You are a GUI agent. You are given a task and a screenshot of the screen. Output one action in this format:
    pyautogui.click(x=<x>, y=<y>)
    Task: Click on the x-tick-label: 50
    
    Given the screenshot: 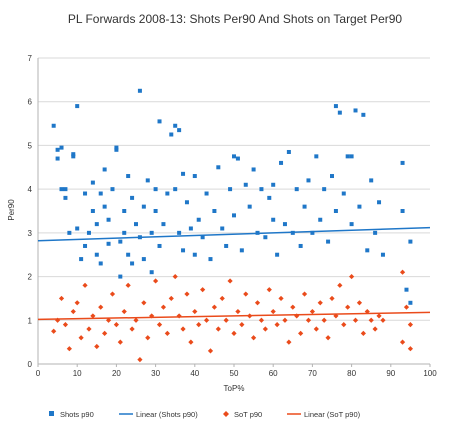 What is the action you would take?
    pyautogui.click(x=234, y=373)
    